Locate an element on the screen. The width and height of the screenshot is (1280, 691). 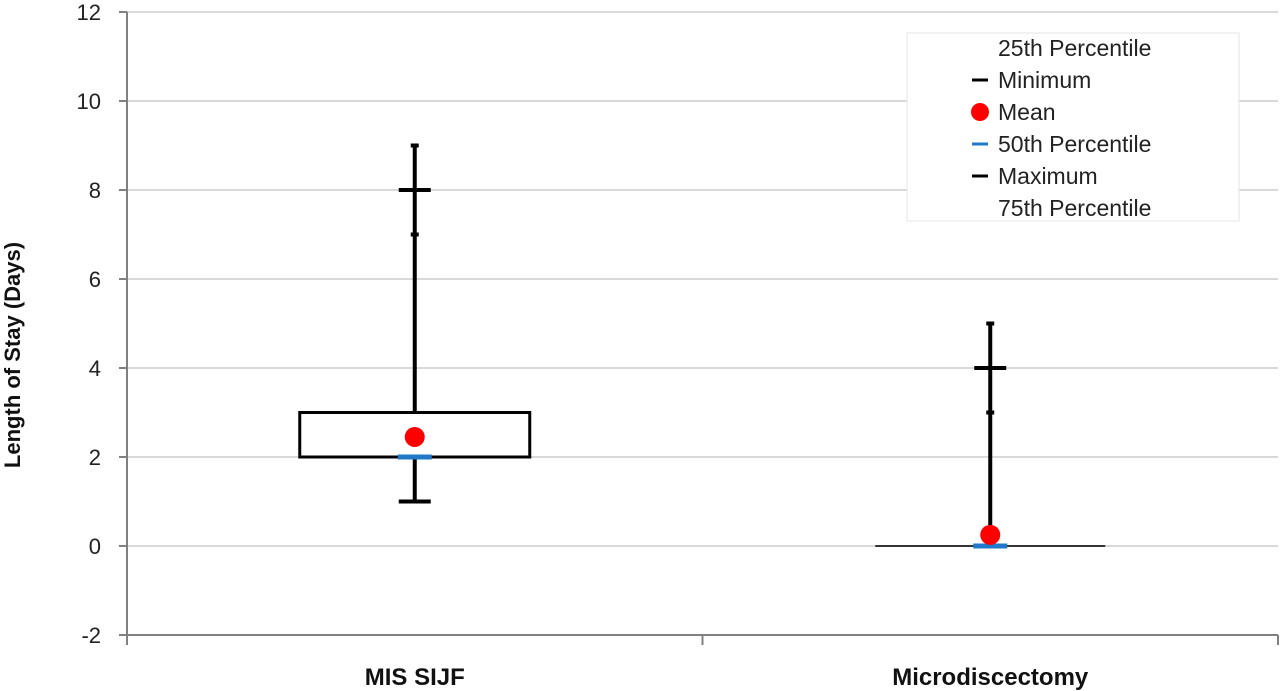
y-tick-label: 8 is located at coordinates (95, 190).